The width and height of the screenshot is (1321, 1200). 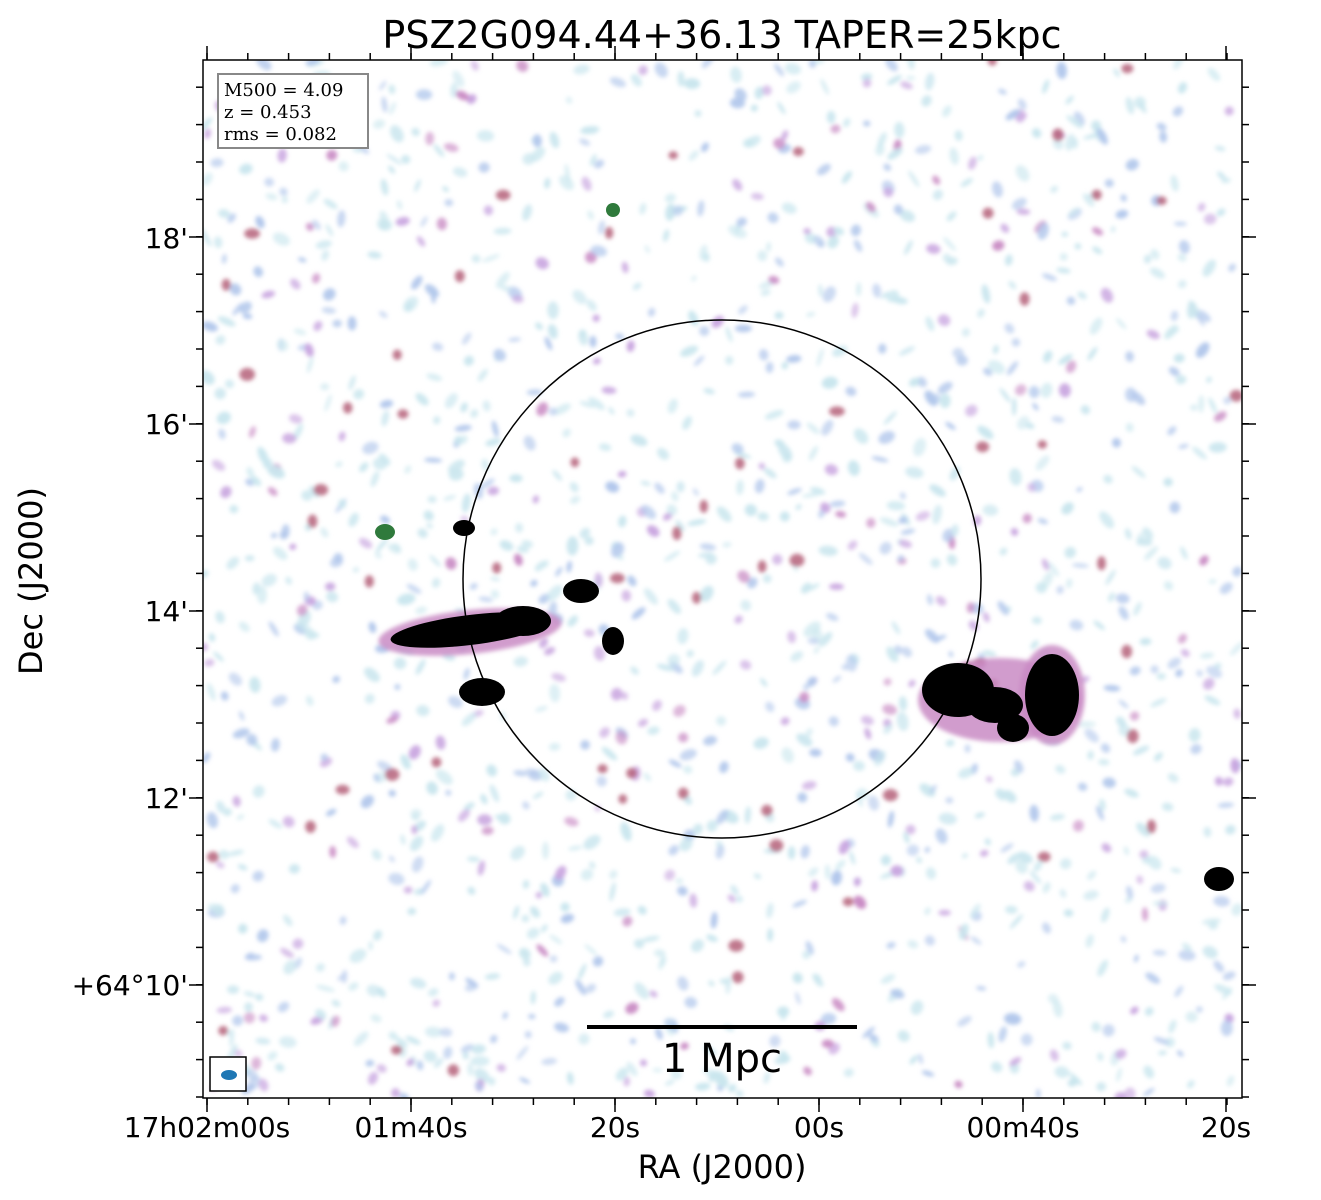 What do you see at coordinates (1013, 728) in the screenshot?
I see `source-complex-east-c` at bounding box center [1013, 728].